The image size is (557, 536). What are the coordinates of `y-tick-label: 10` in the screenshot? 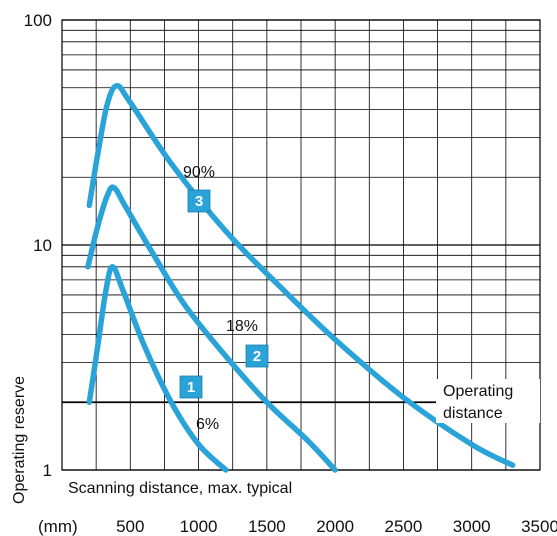 It's located at (42, 245).